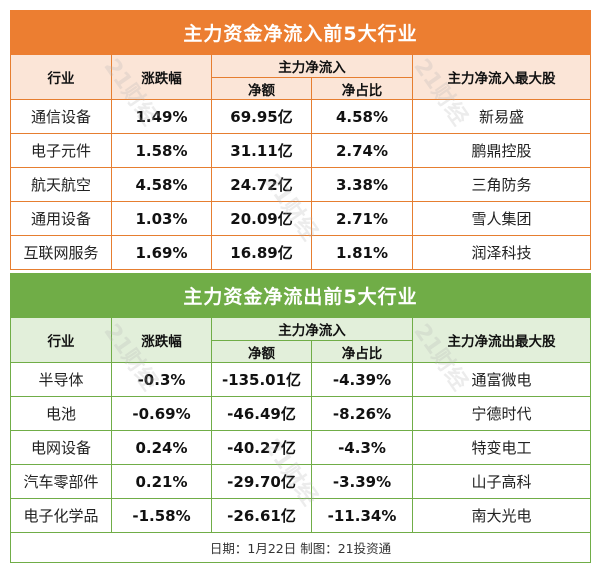 This screenshot has width=600, height=569. What do you see at coordinates (501, 116) in the screenshot?
I see `top-stock-cell: 新易盛` at bounding box center [501, 116].